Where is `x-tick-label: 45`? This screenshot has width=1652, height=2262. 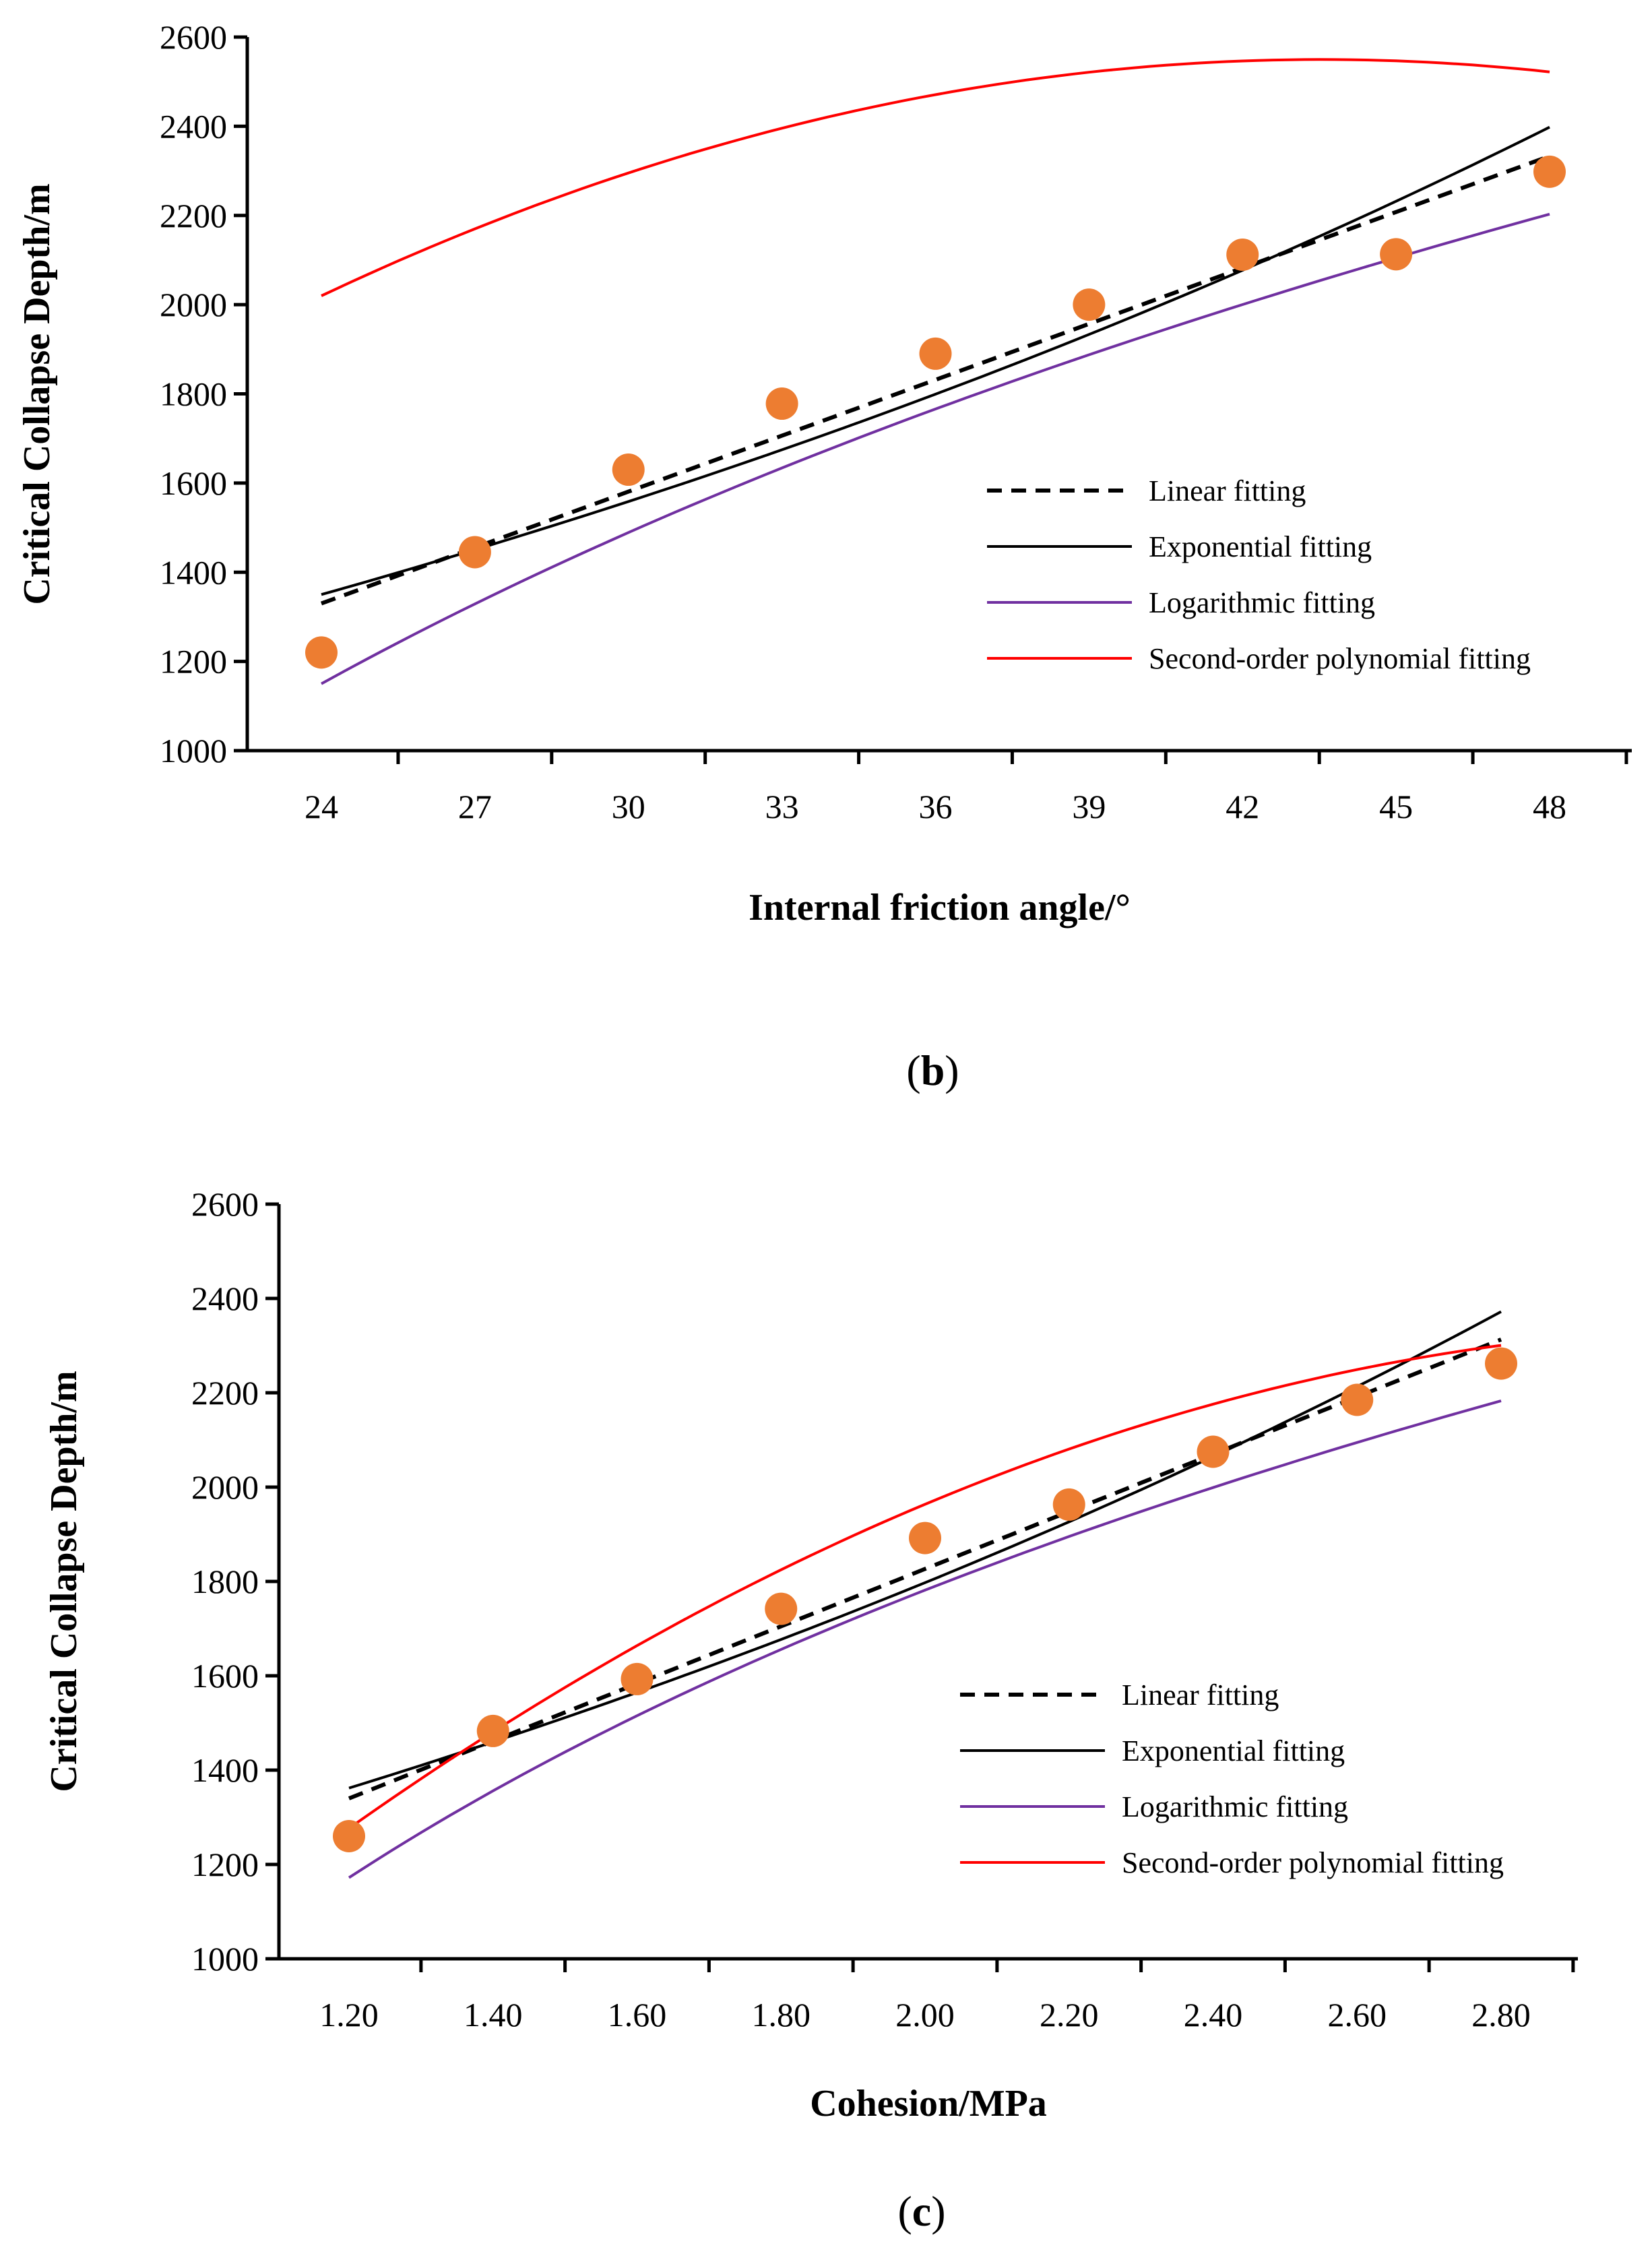
x-tick-label: 45 is located at coordinates (1396, 807).